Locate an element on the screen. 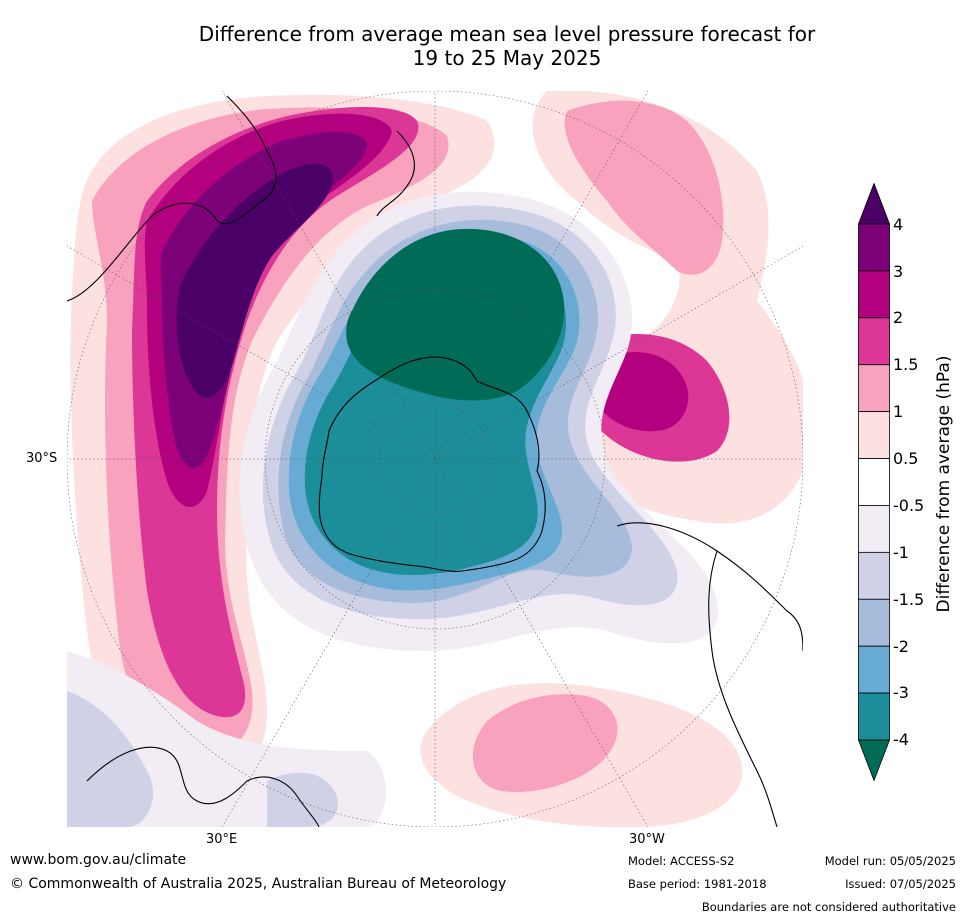 This screenshot has width=965, height=919. base-period: Base period: 1981-2018 is located at coordinates (697, 884).